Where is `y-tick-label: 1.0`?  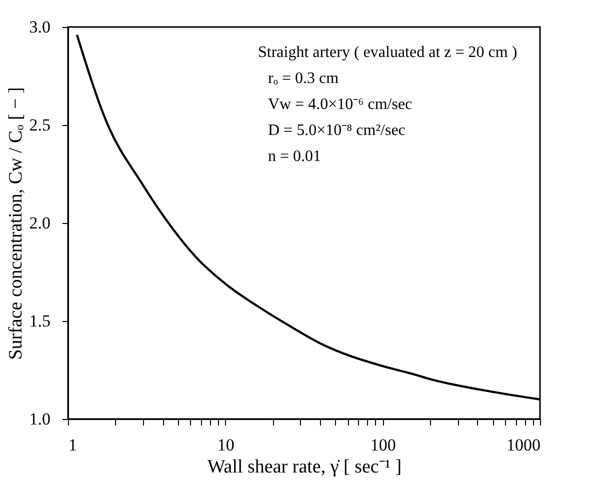 y-tick-label: 1.0 is located at coordinates (39, 419).